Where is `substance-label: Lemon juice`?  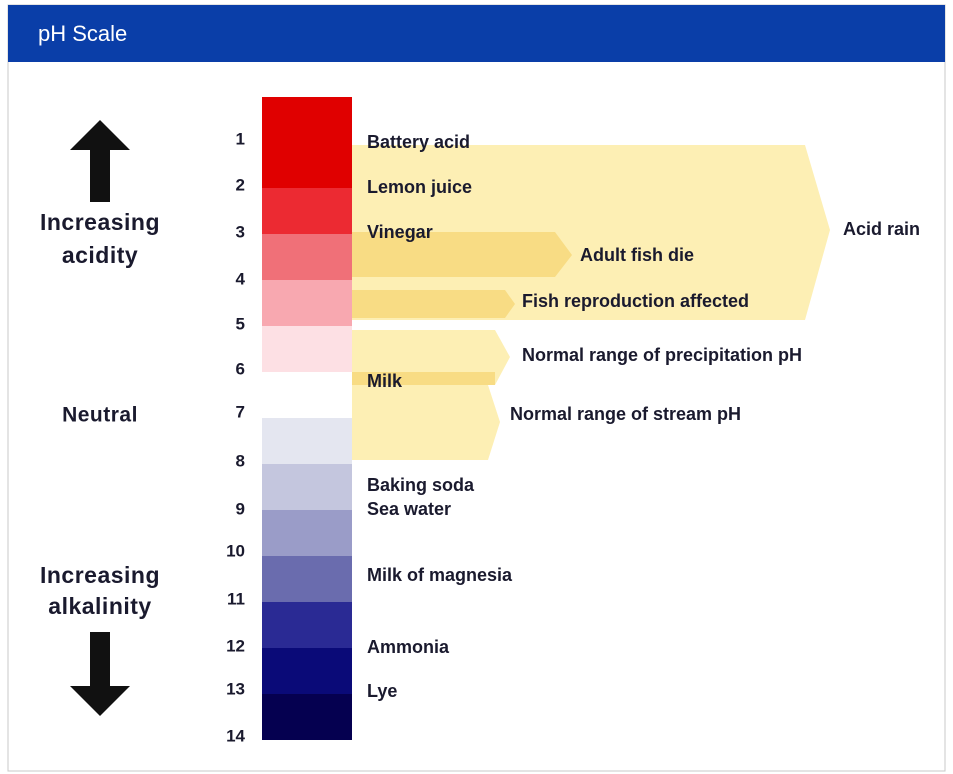
substance-label: Lemon juice is located at coordinates (419, 187).